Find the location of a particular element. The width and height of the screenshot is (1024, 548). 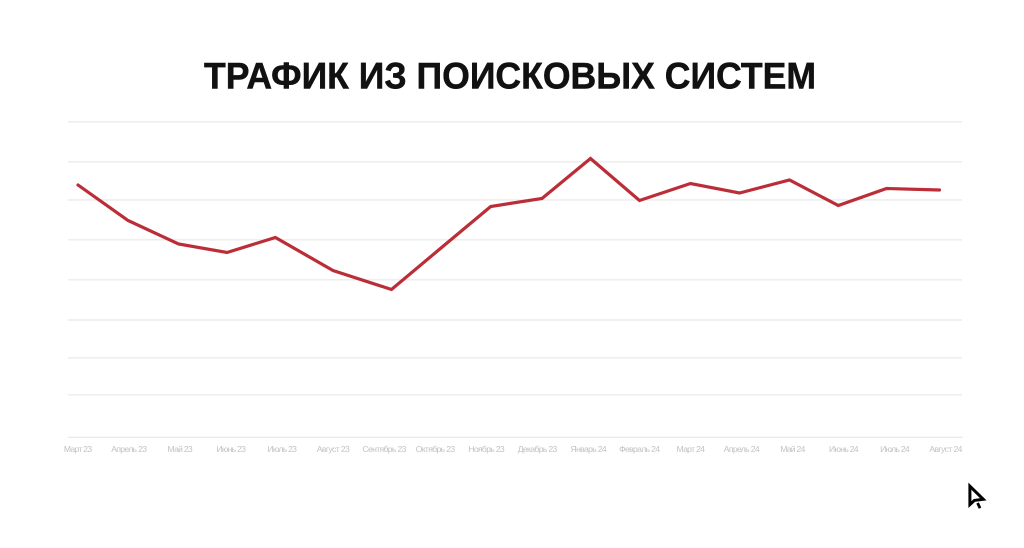

svg-text: Июнь 23 is located at coordinates (231, 449).